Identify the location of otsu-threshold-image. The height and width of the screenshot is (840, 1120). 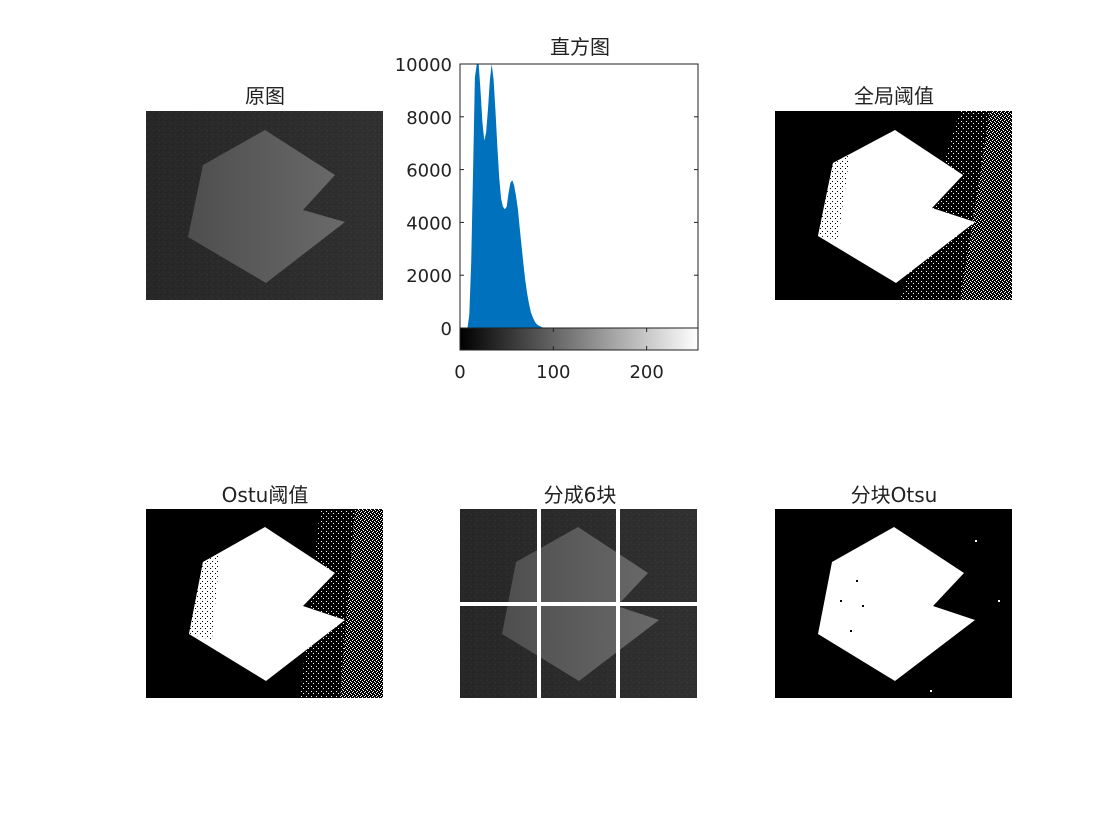
(264, 603).